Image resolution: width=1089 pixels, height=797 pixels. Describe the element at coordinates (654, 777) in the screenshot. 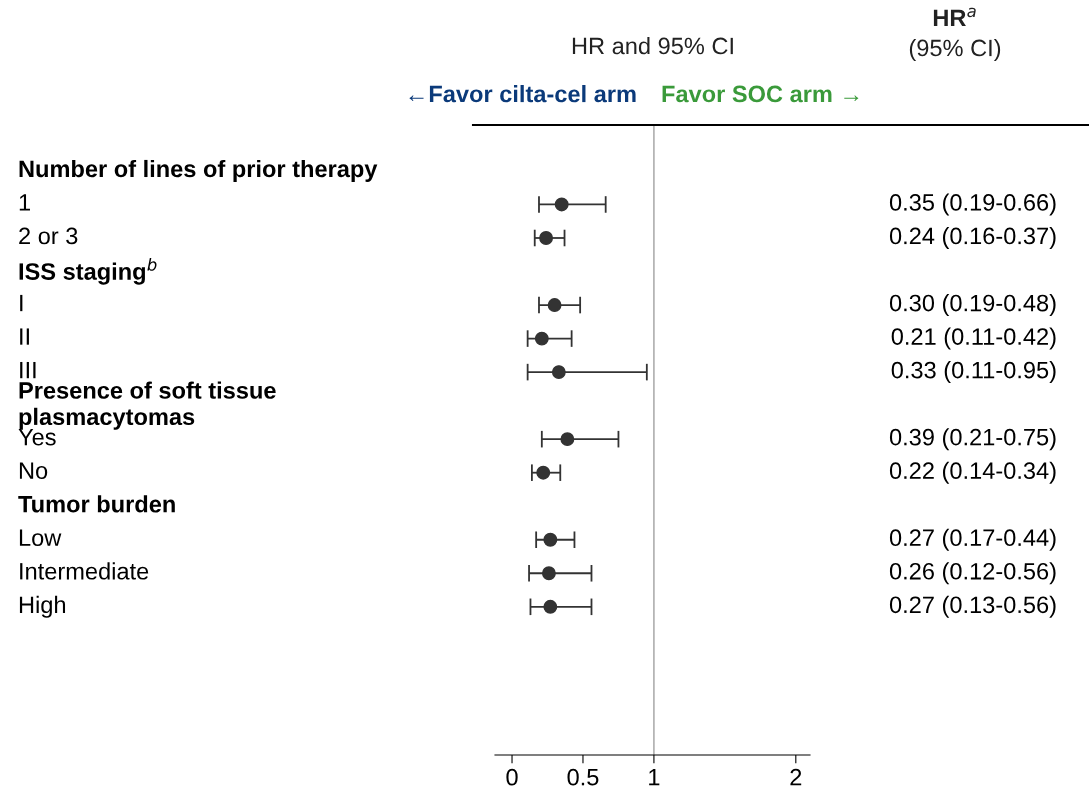

I see `x-tick-label: 1` at that location.